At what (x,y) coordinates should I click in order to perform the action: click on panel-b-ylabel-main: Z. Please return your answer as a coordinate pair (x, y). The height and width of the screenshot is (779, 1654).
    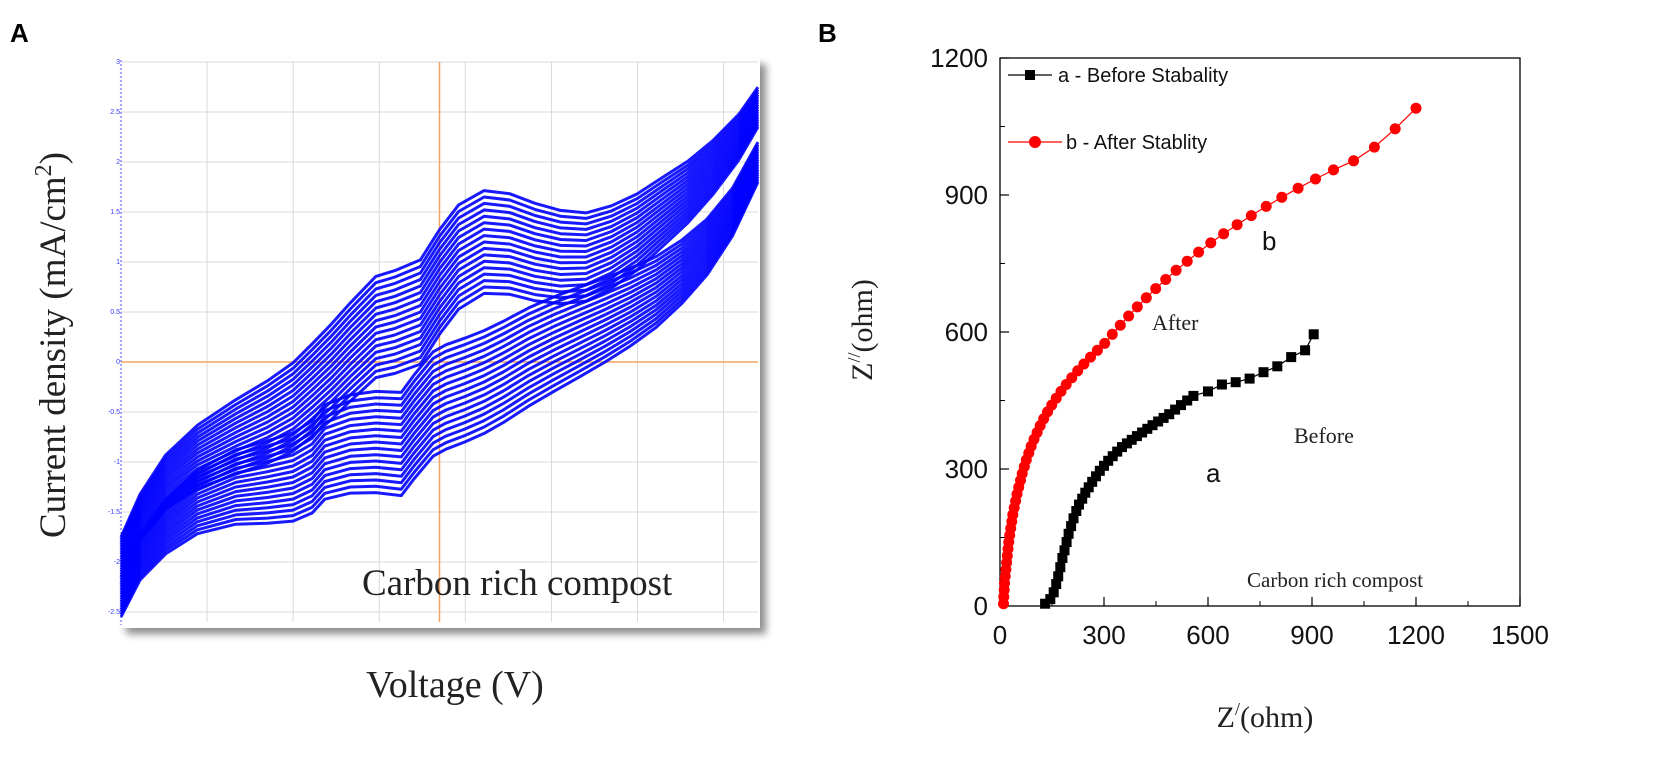
    Looking at the image, I should click on (862, 372).